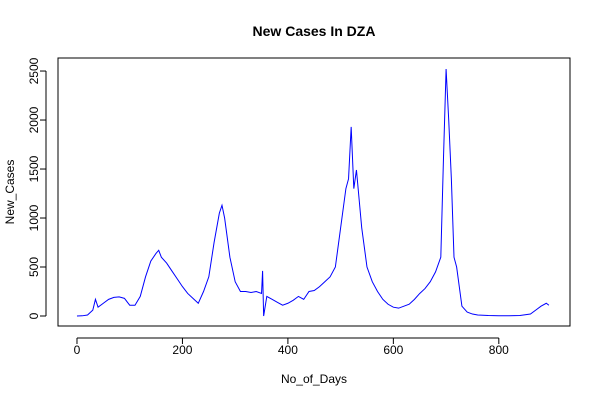  What do you see at coordinates (10, 192) in the screenshot?
I see `y-axis-label: New_Cases` at bounding box center [10, 192].